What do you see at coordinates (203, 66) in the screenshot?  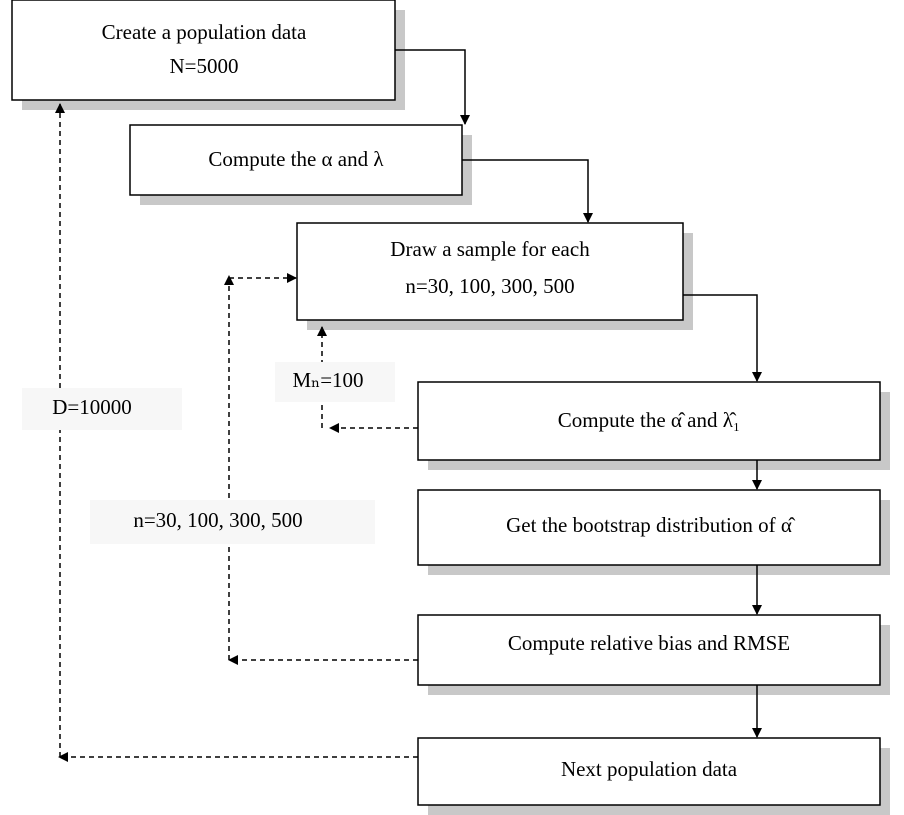 I see `box-label: N=5000` at bounding box center [203, 66].